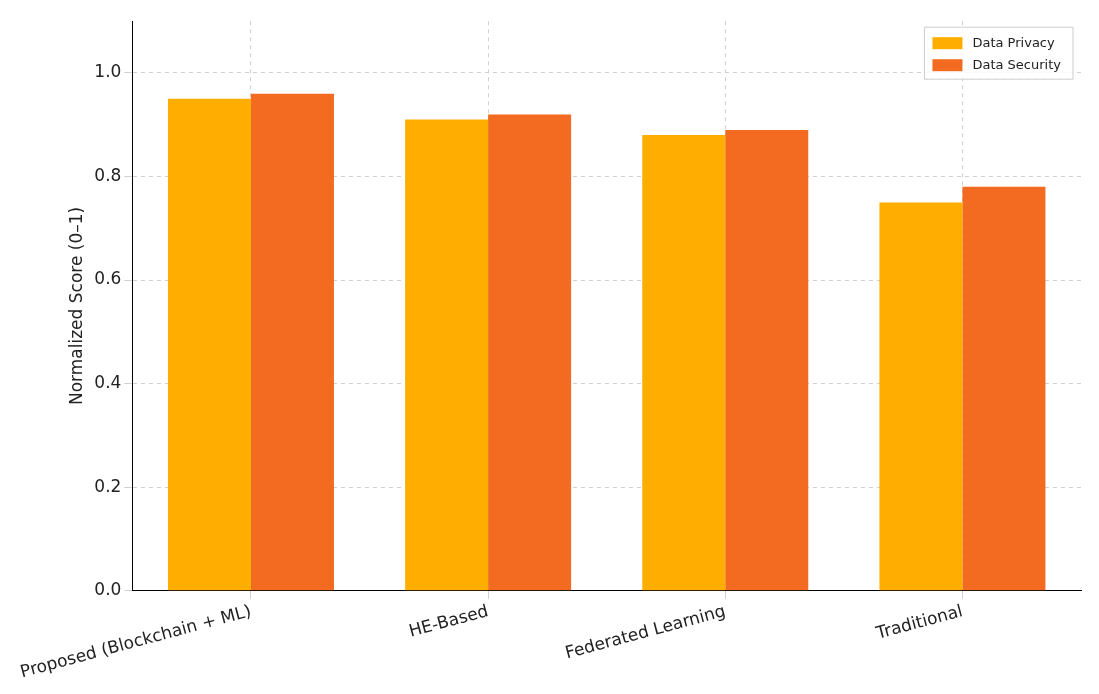 The height and width of the screenshot is (694, 1099). I want to click on y-axis-title: Normalized Score (0–1), so click(75, 306).